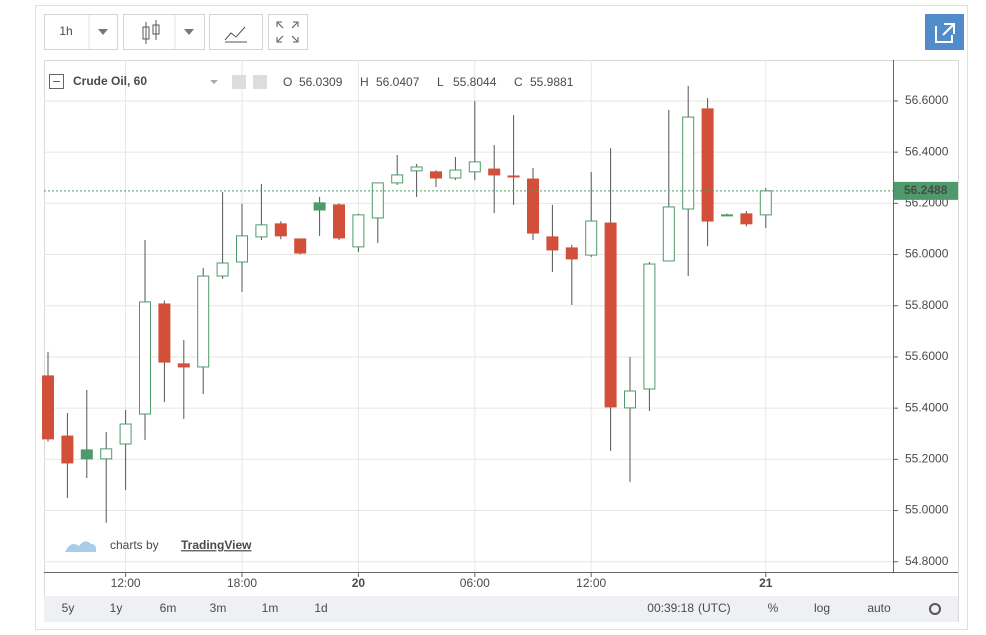 This screenshot has width=986, height=635. I want to click on percent-toggle: %, so click(773, 608).